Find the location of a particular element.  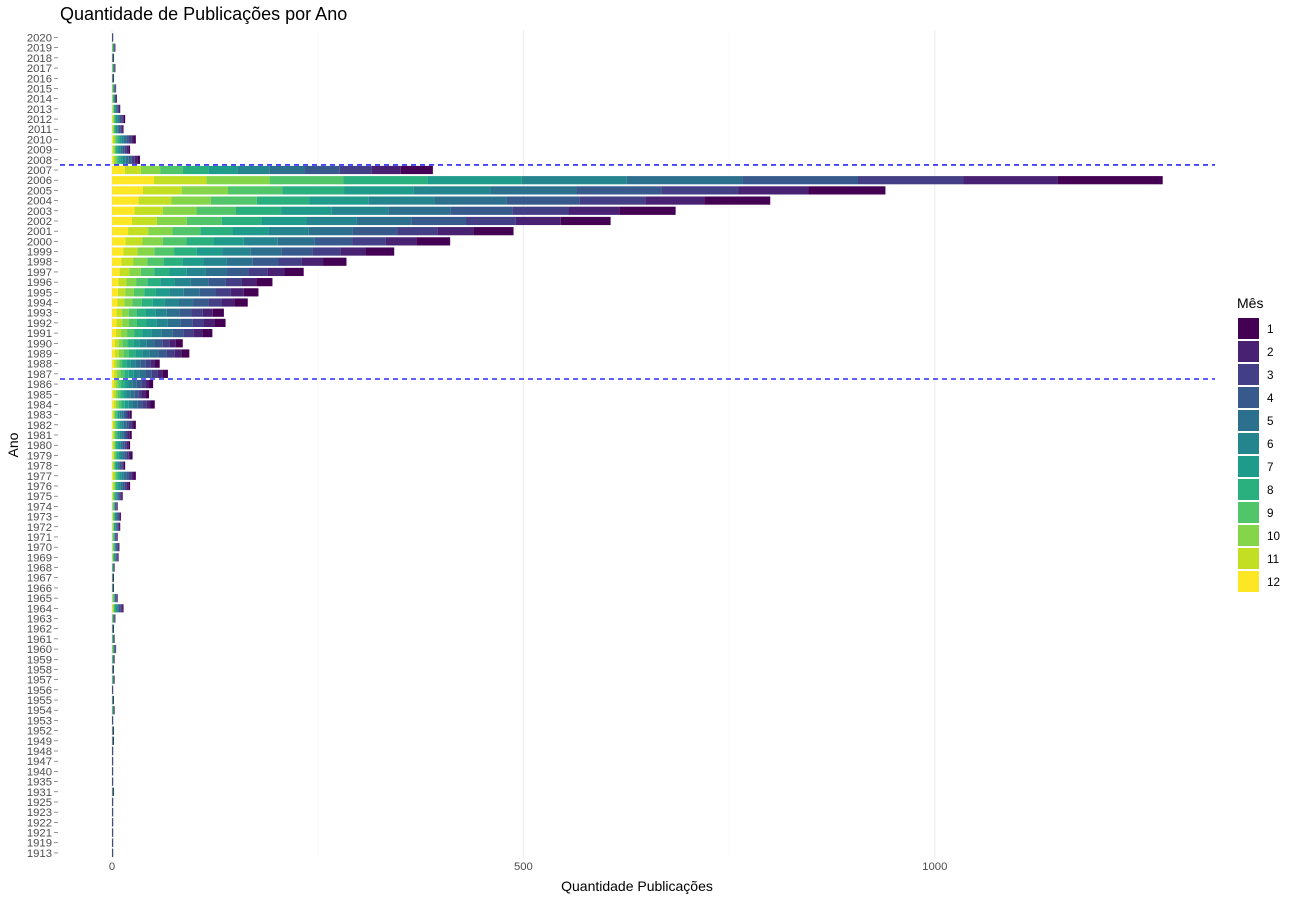

y-tick-label: 1971 is located at coordinates (39, 538).